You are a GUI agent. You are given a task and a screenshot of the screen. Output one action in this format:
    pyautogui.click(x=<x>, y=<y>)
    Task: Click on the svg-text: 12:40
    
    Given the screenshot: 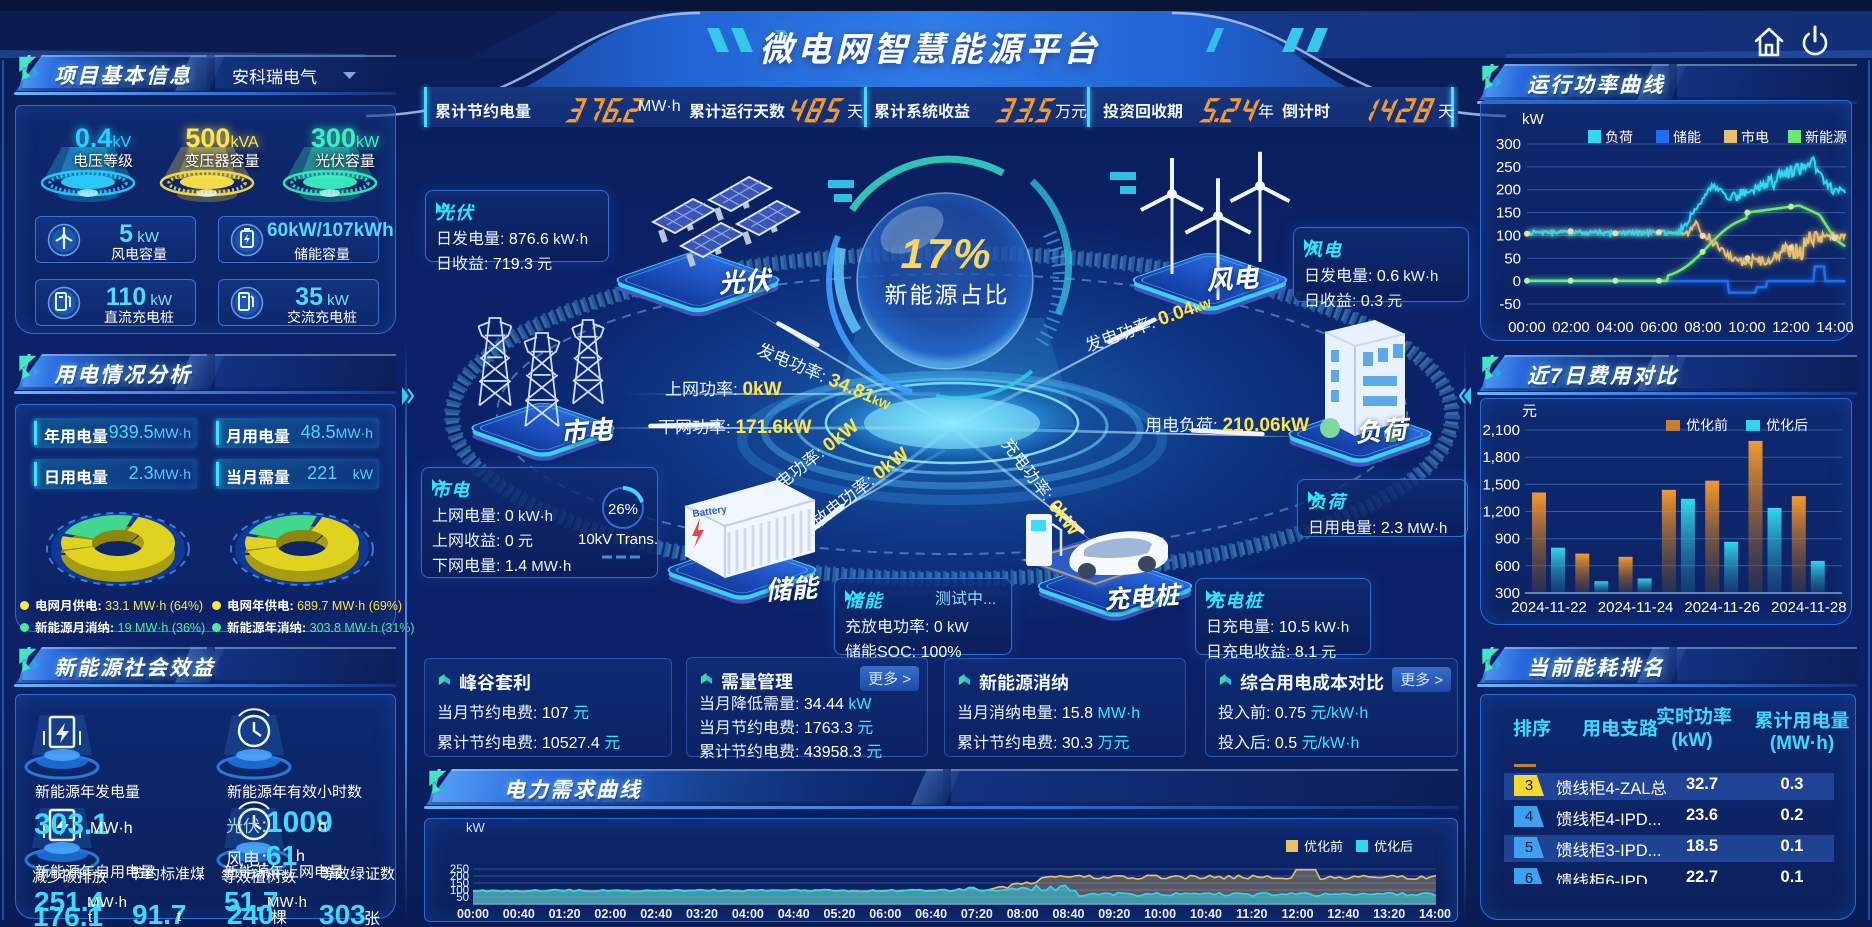 What is the action you would take?
    pyautogui.click(x=1343, y=914)
    